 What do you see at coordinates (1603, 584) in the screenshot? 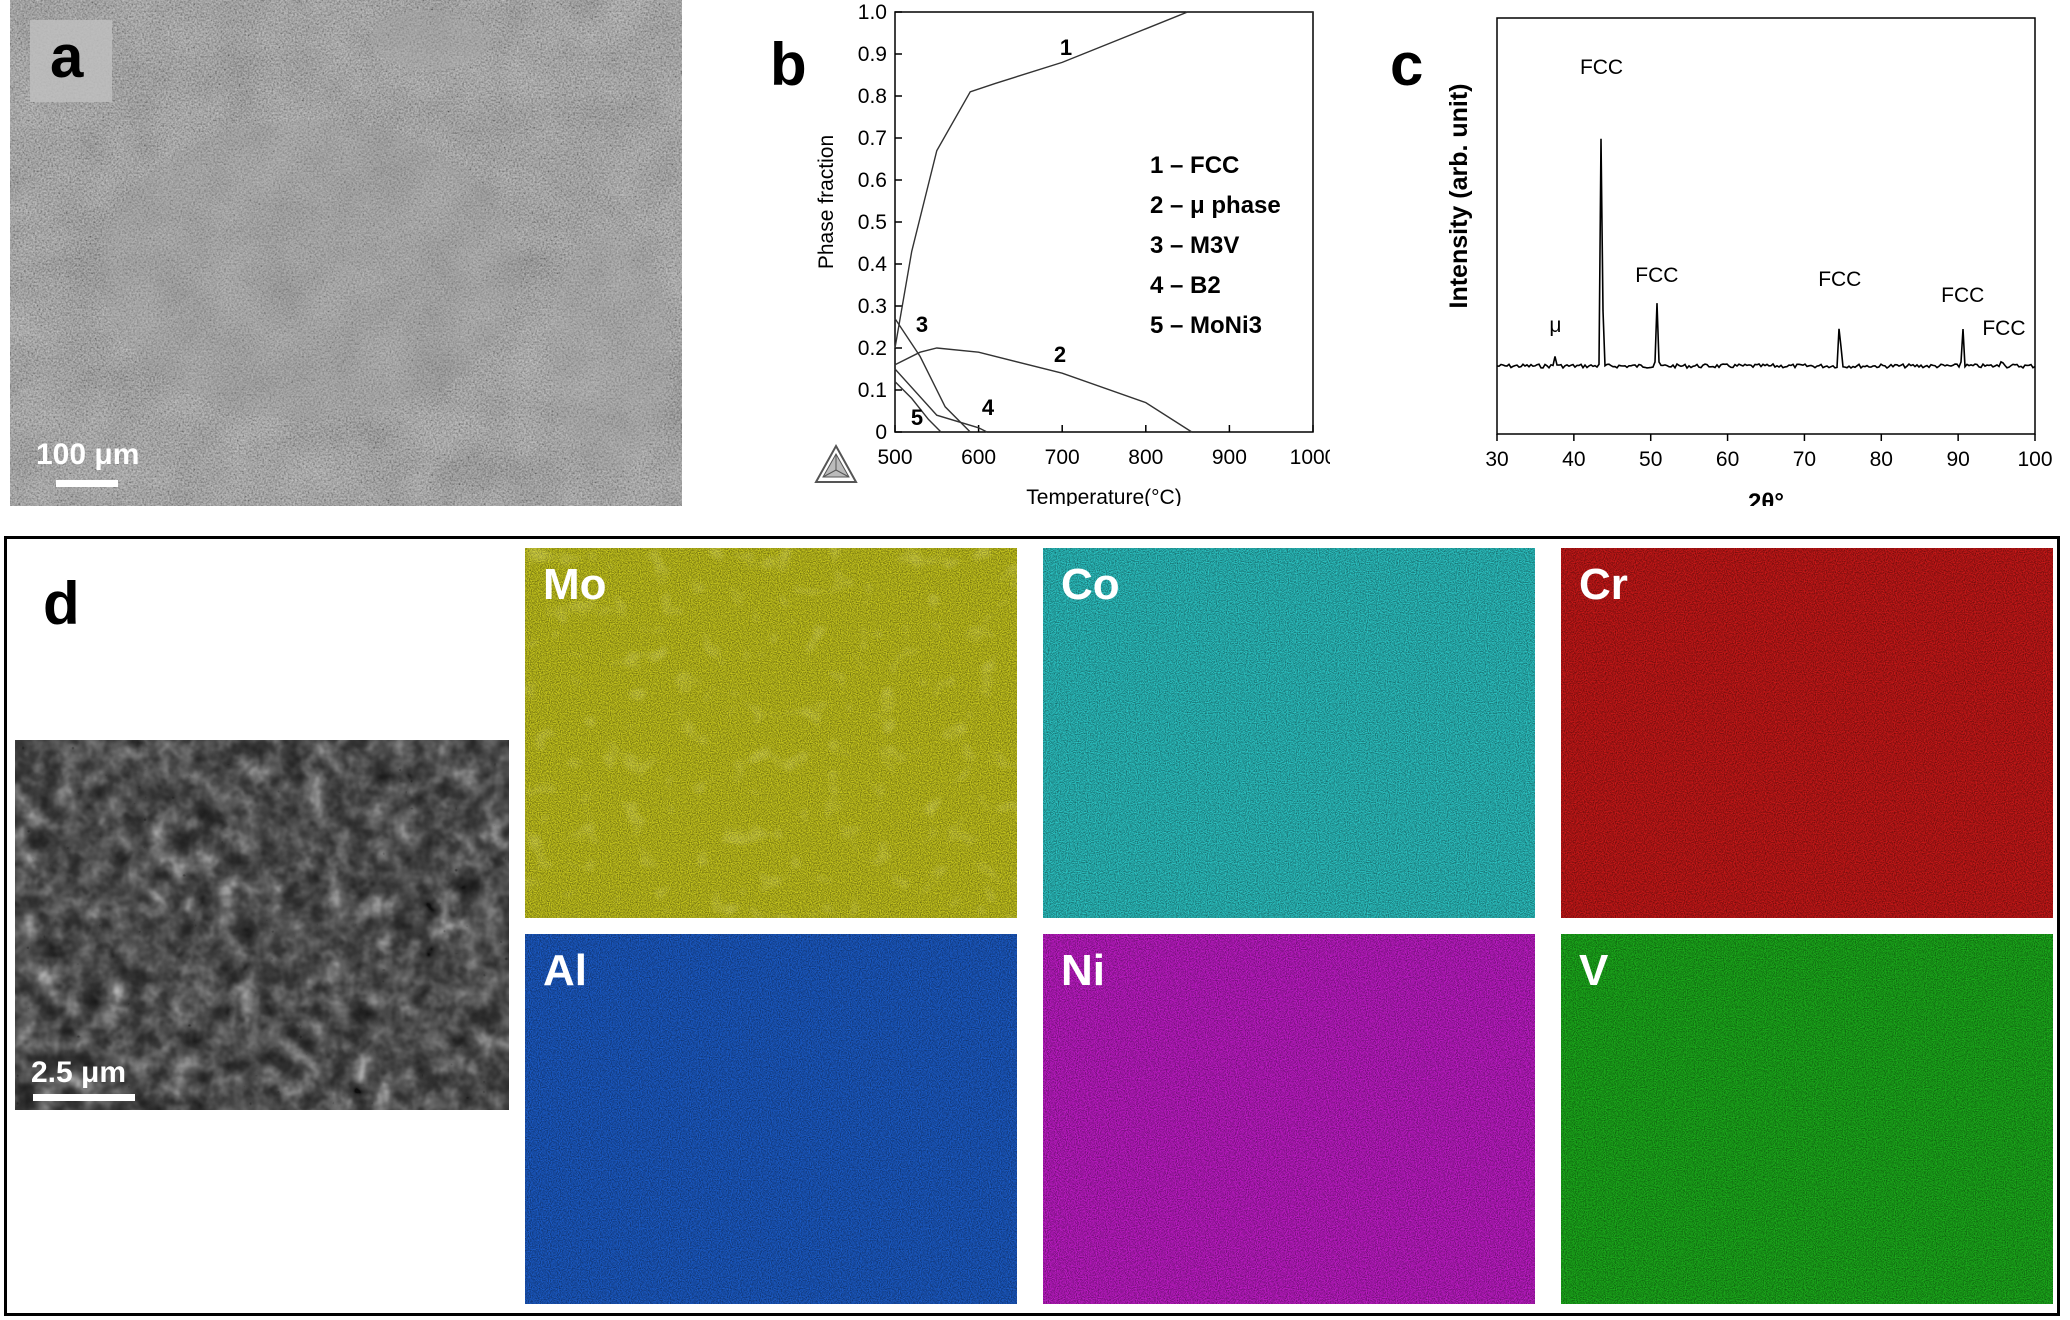
I see `element-map-label: Cr` at bounding box center [1603, 584].